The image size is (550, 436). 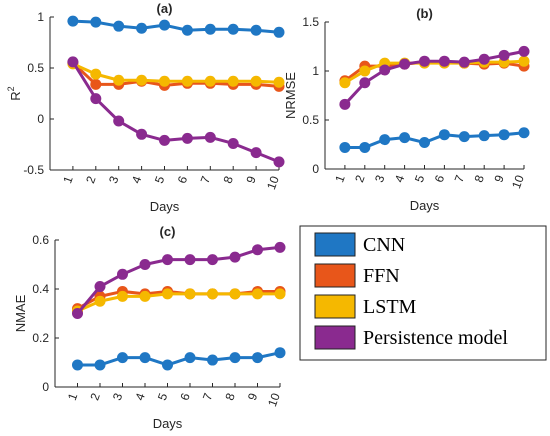 What do you see at coordinates (165, 206) in the screenshot?
I see `x-axis-label: Days` at bounding box center [165, 206].